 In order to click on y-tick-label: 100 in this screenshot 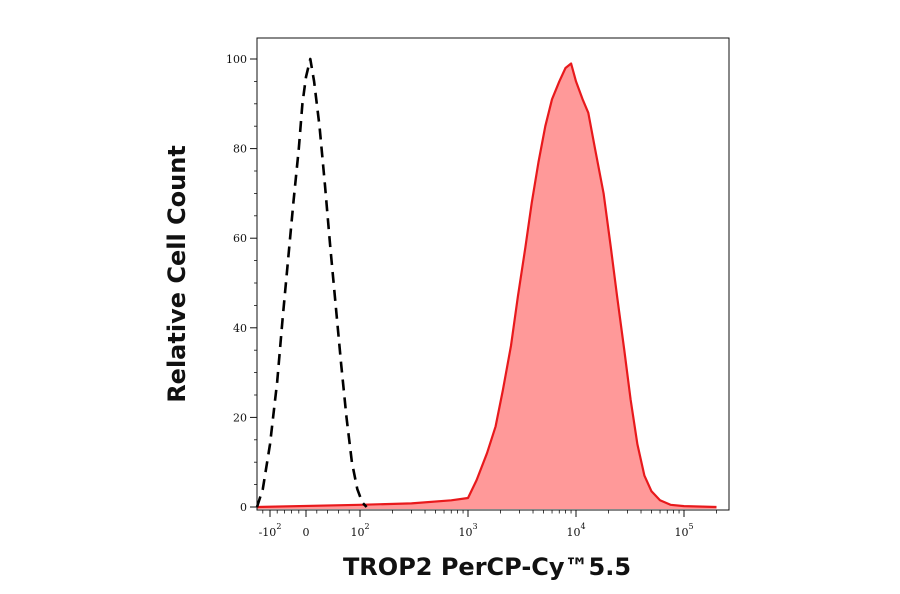, I will do `click(236, 59)`.